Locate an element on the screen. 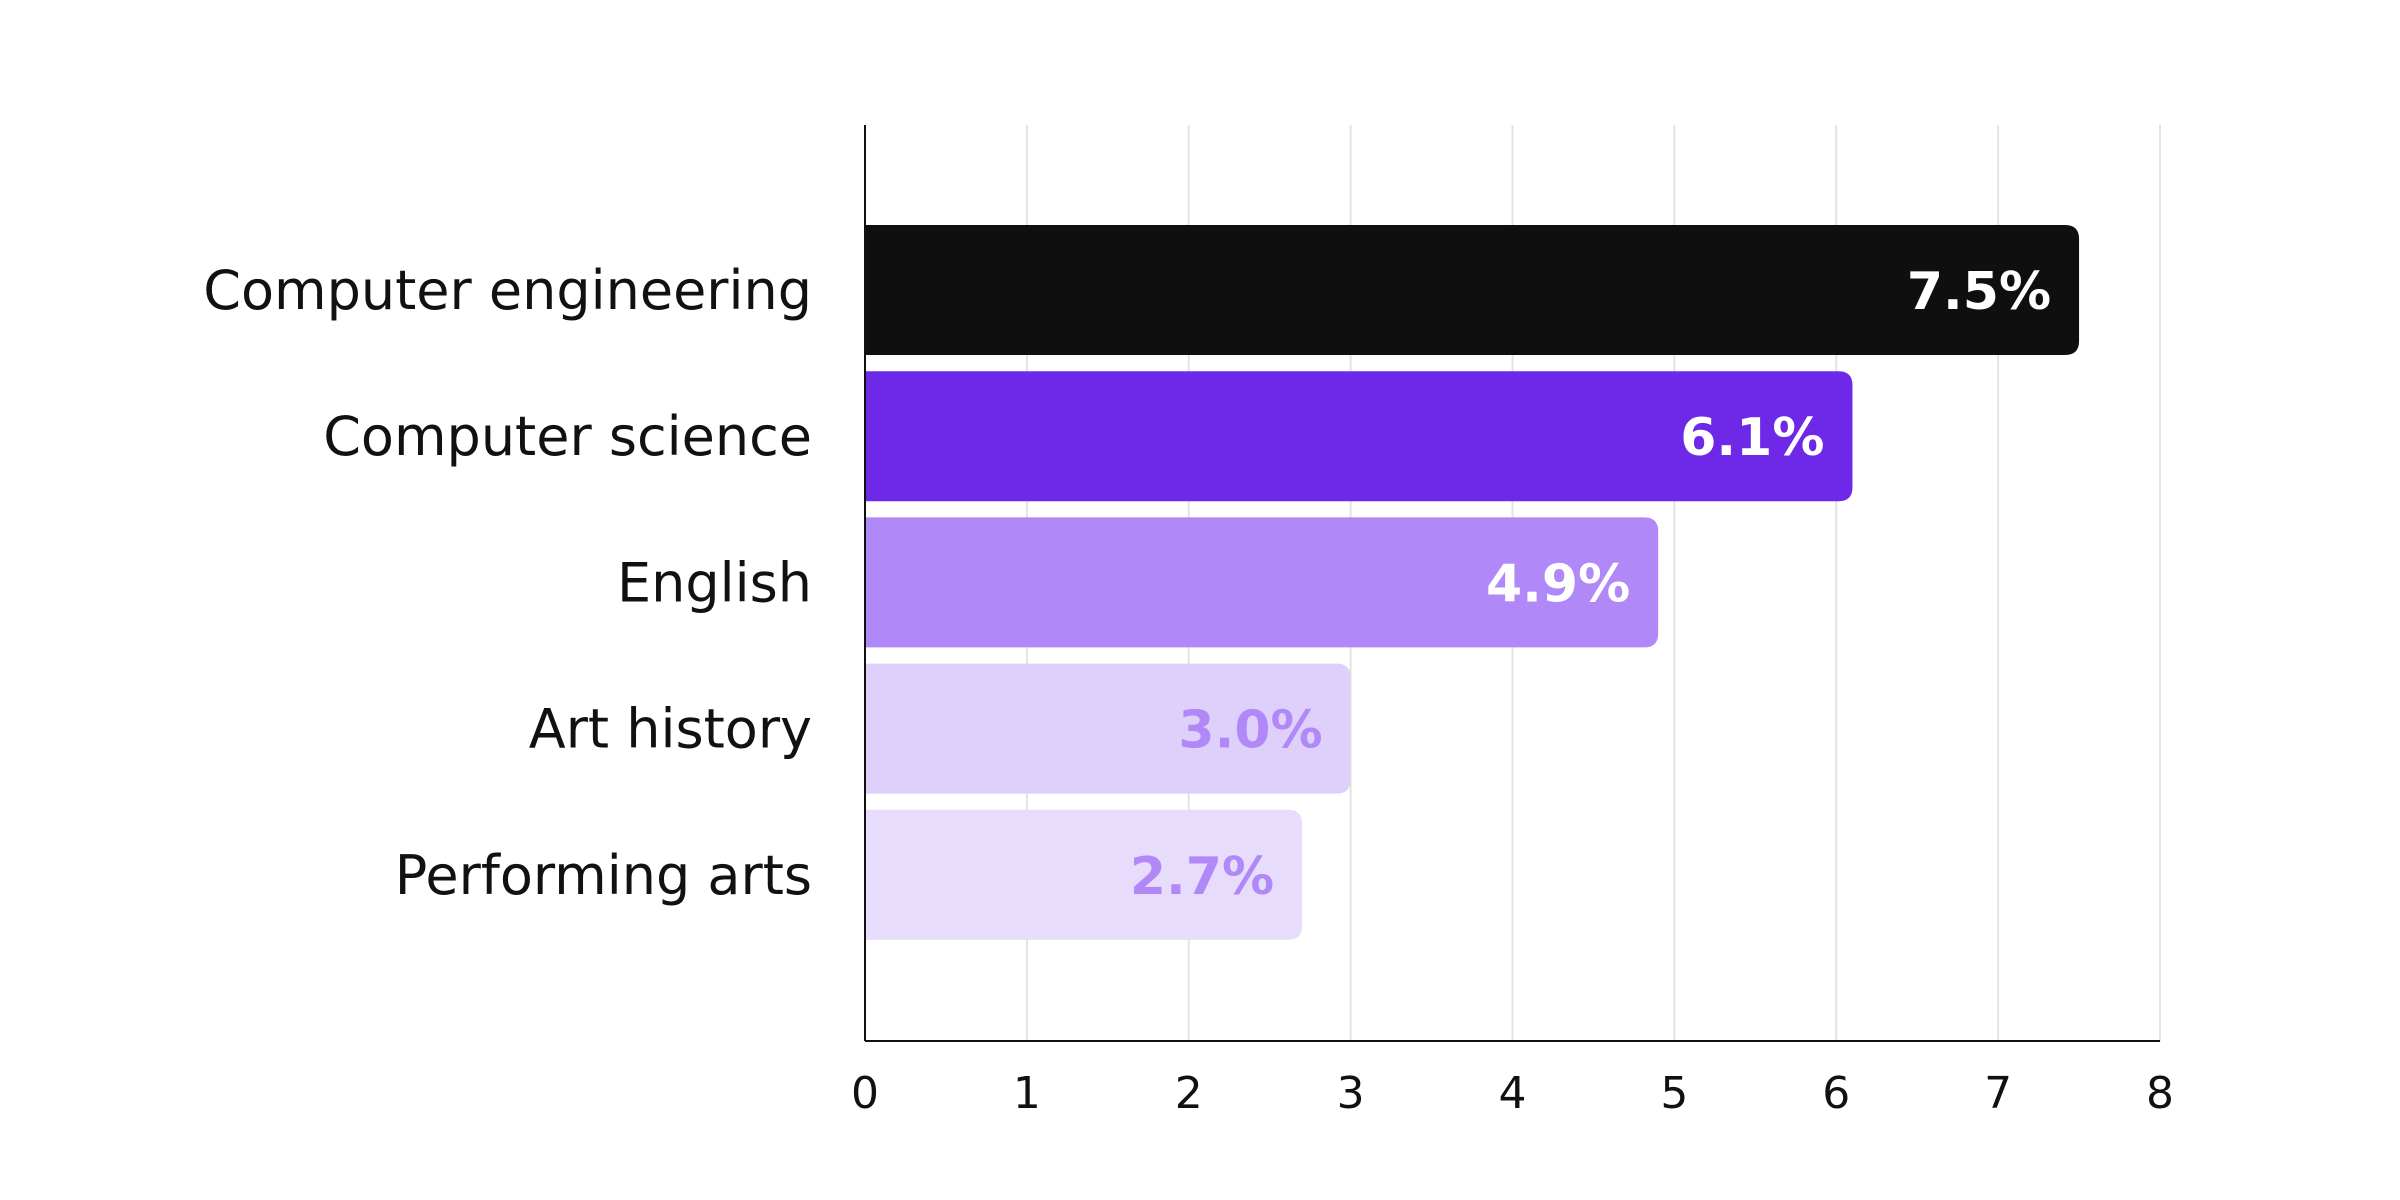 This screenshot has height=1200, width=2400. x-tick-label: 6 is located at coordinates (1836, 1093).